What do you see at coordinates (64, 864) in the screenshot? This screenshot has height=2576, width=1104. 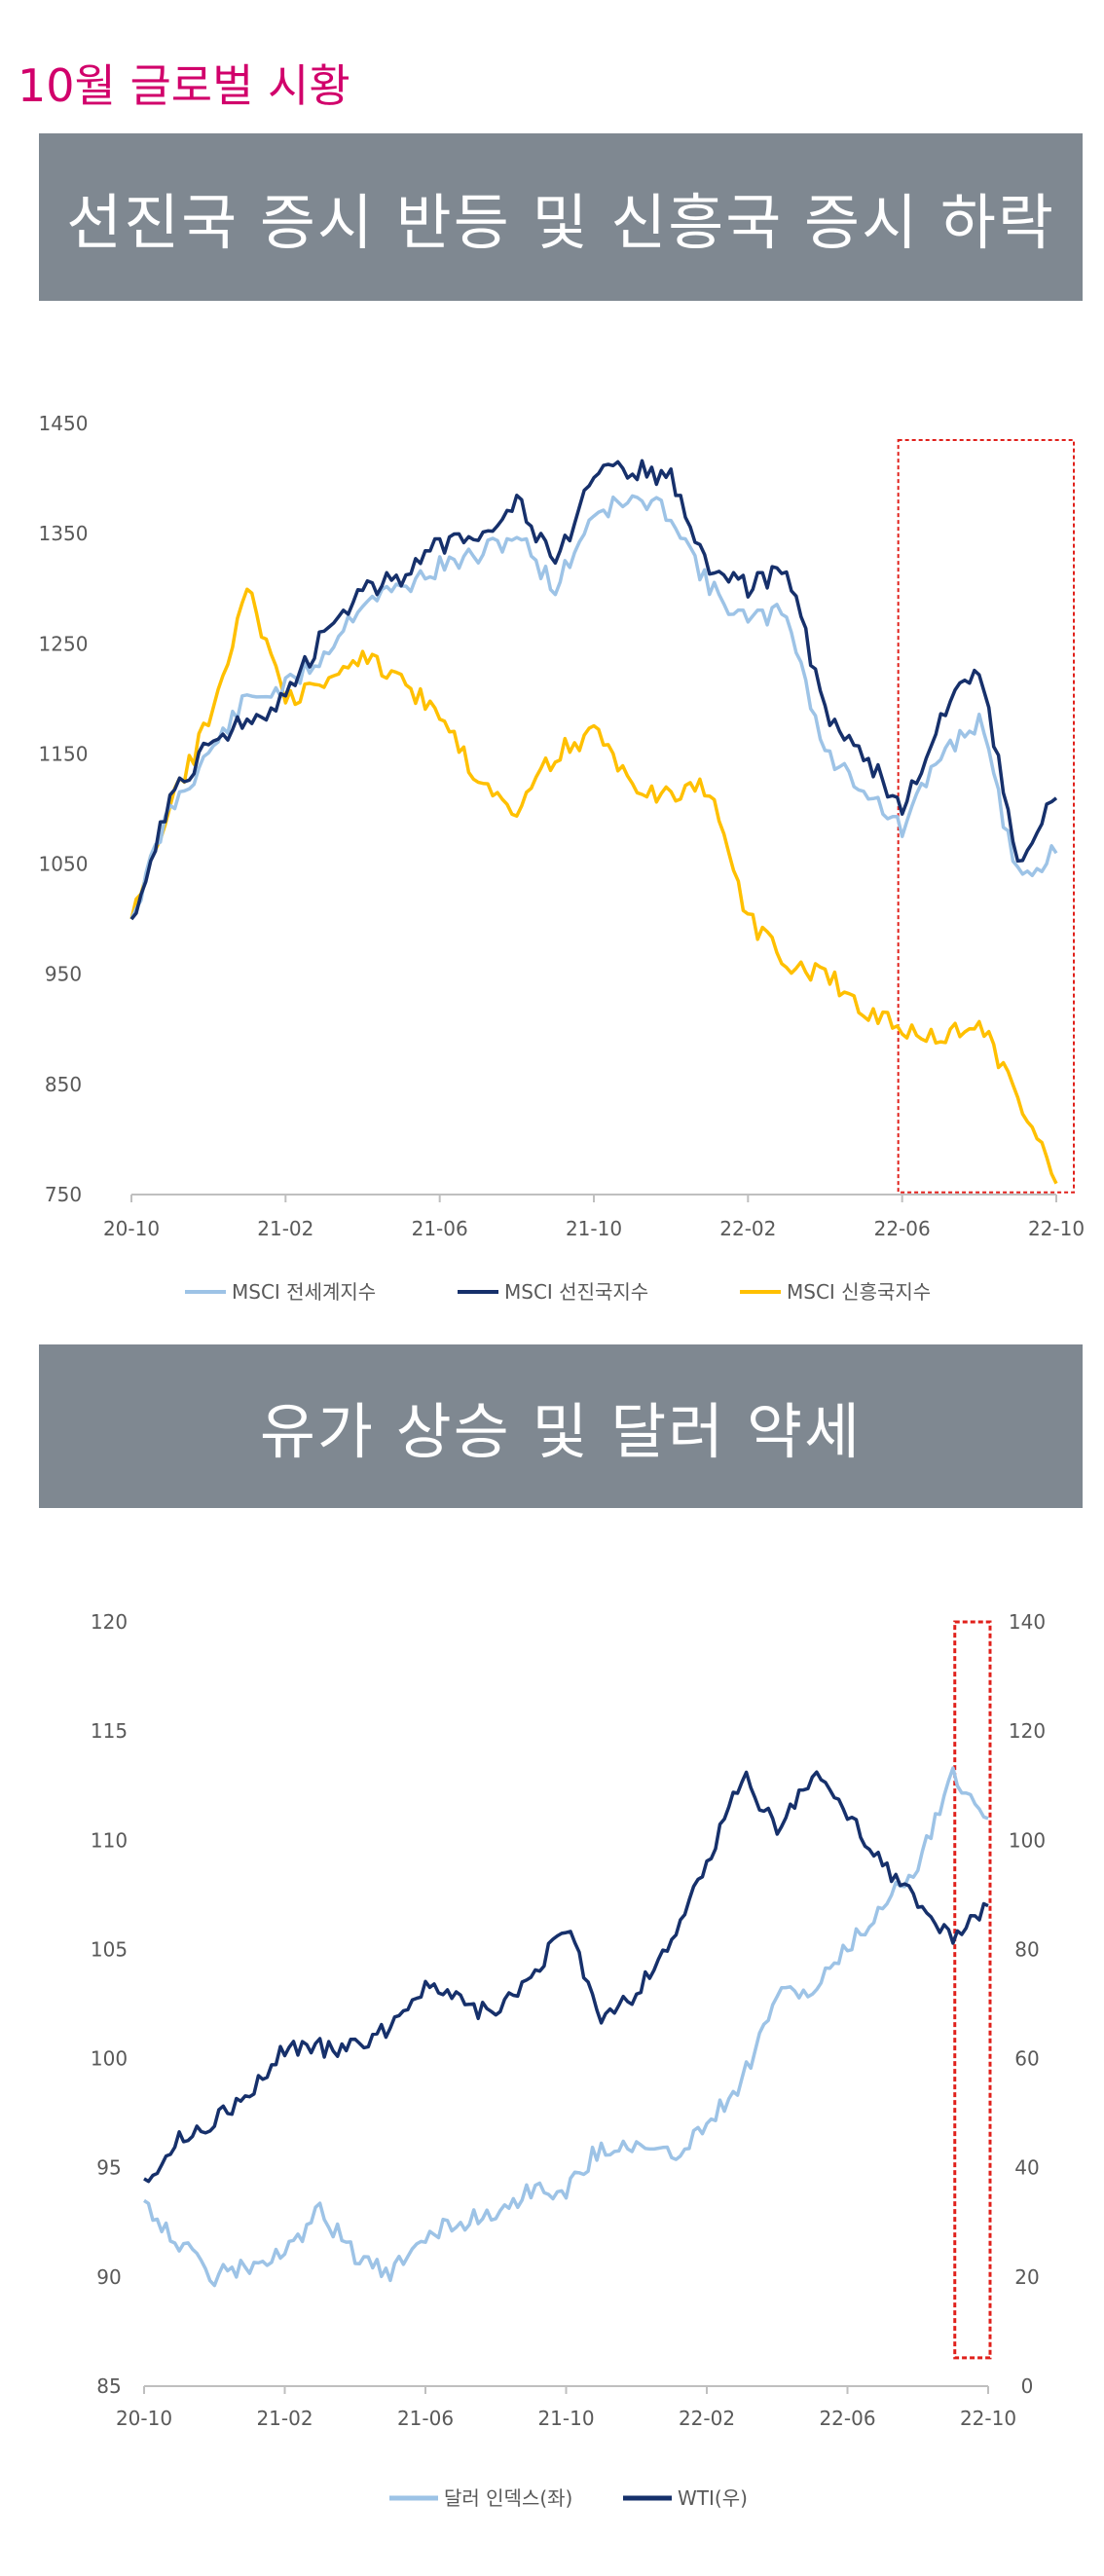 I see `y-tick-label: 1050` at bounding box center [64, 864].